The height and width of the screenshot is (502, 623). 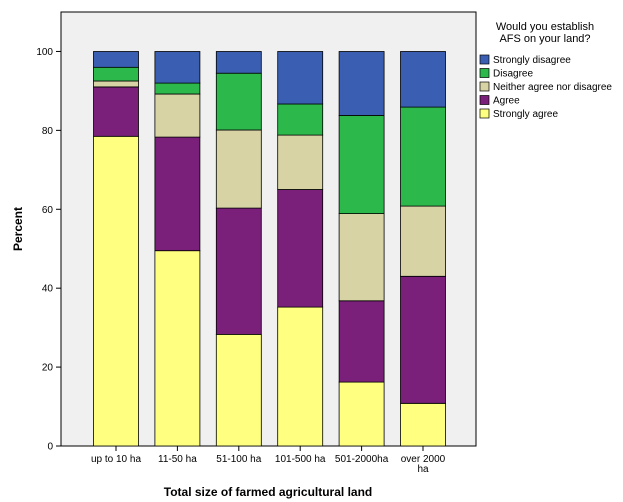 What do you see at coordinates (48, 289) in the screenshot?
I see `y-tick-label-2: 40` at bounding box center [48, 289].